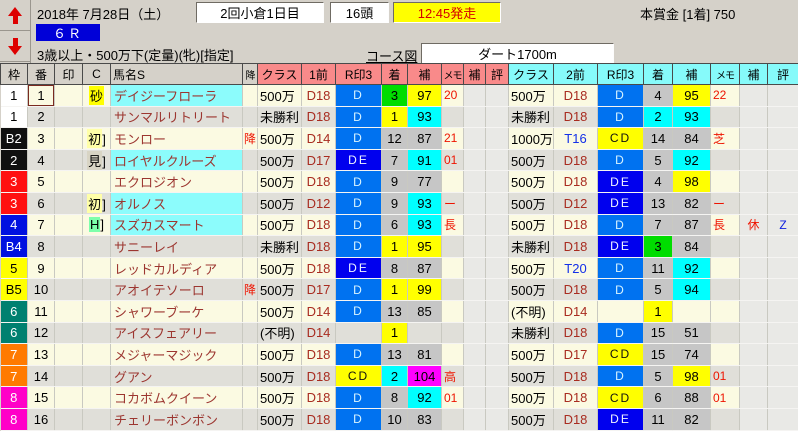 This screenshot has width=798, height=431. I want to click on horse-name-cell: スズカスマート, so click(176, 225).